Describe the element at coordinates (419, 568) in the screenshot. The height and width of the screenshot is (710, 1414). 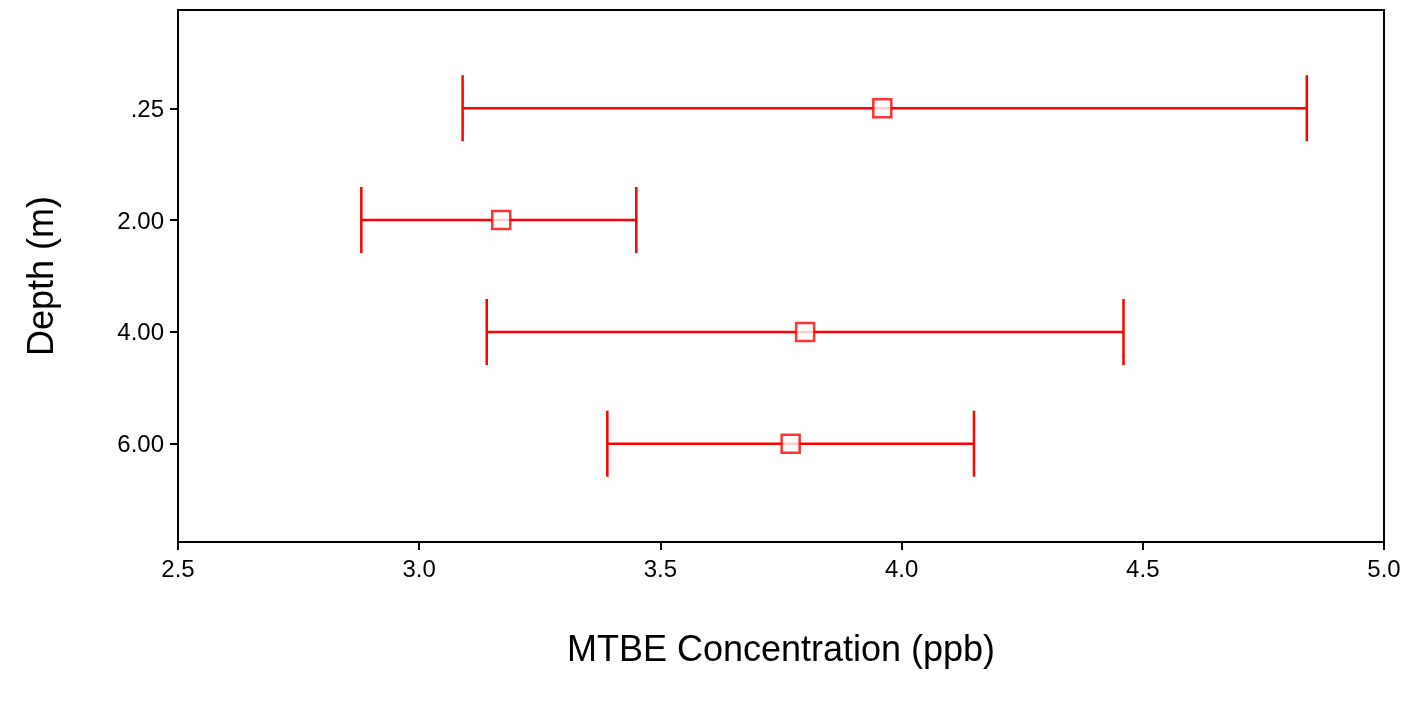
I see `x-tick-label: 3.0` at that location.